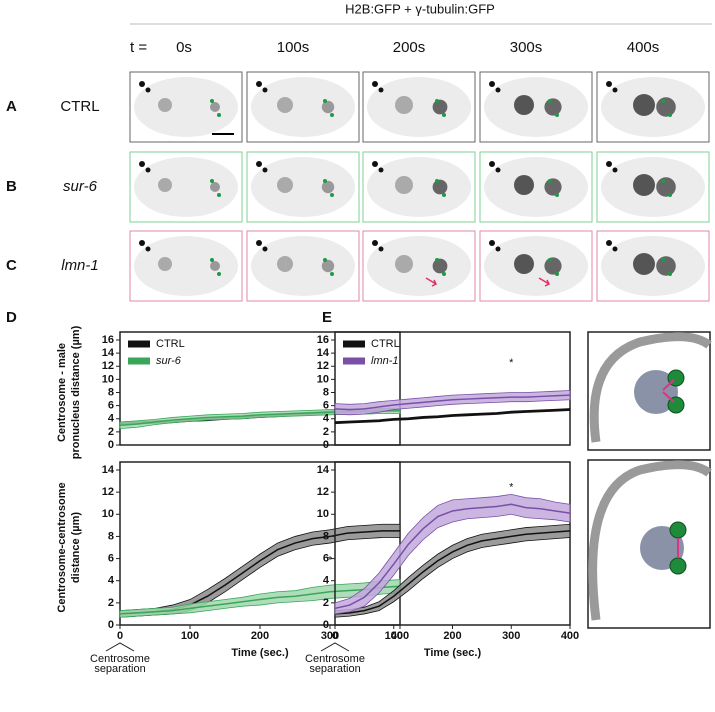 The width and height of the screenshot is (715, 712). Describe the element at coordinates (526, 47) in the screenshot. I see `time-label: 300s` at that location.